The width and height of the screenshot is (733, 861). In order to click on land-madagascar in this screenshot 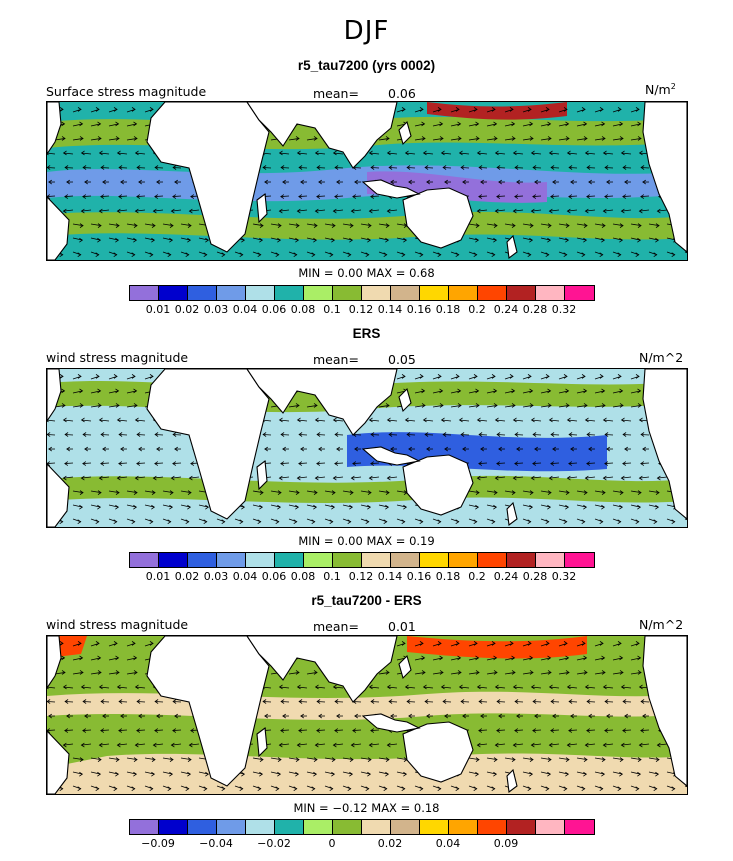, I will do `click(262, 475)`.